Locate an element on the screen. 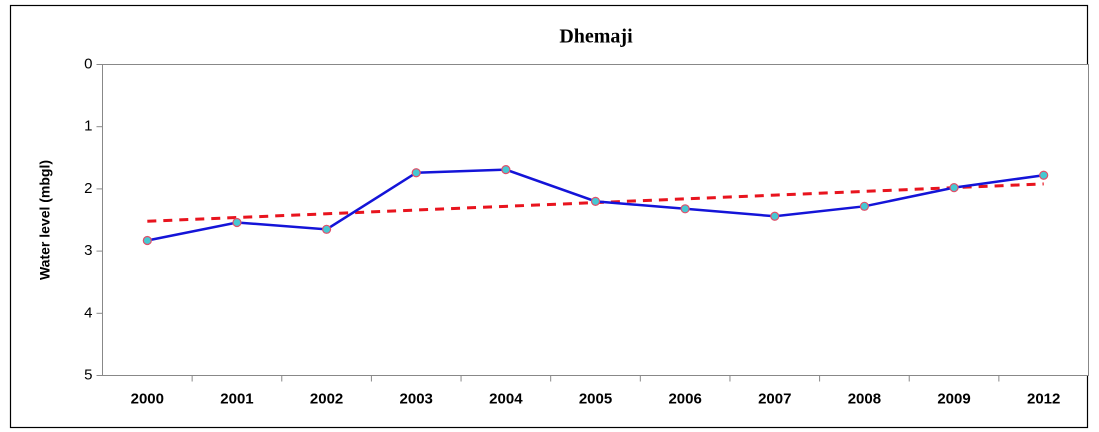  x-tick-label: 2009 is located at coordinates (953, 398).